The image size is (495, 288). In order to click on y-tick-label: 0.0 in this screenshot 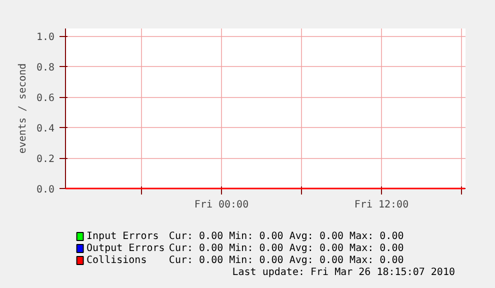, I will do `click(45, 190)`.